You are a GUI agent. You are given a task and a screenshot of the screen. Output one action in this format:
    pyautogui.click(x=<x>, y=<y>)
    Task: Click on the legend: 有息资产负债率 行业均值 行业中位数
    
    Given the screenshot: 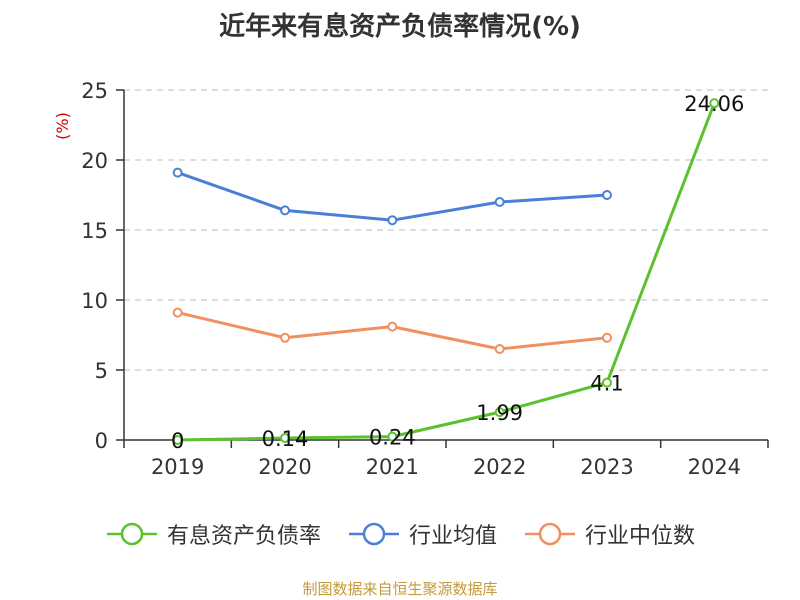 What is the action you would take?
    pyautogui.click(x=400, y=534)
    